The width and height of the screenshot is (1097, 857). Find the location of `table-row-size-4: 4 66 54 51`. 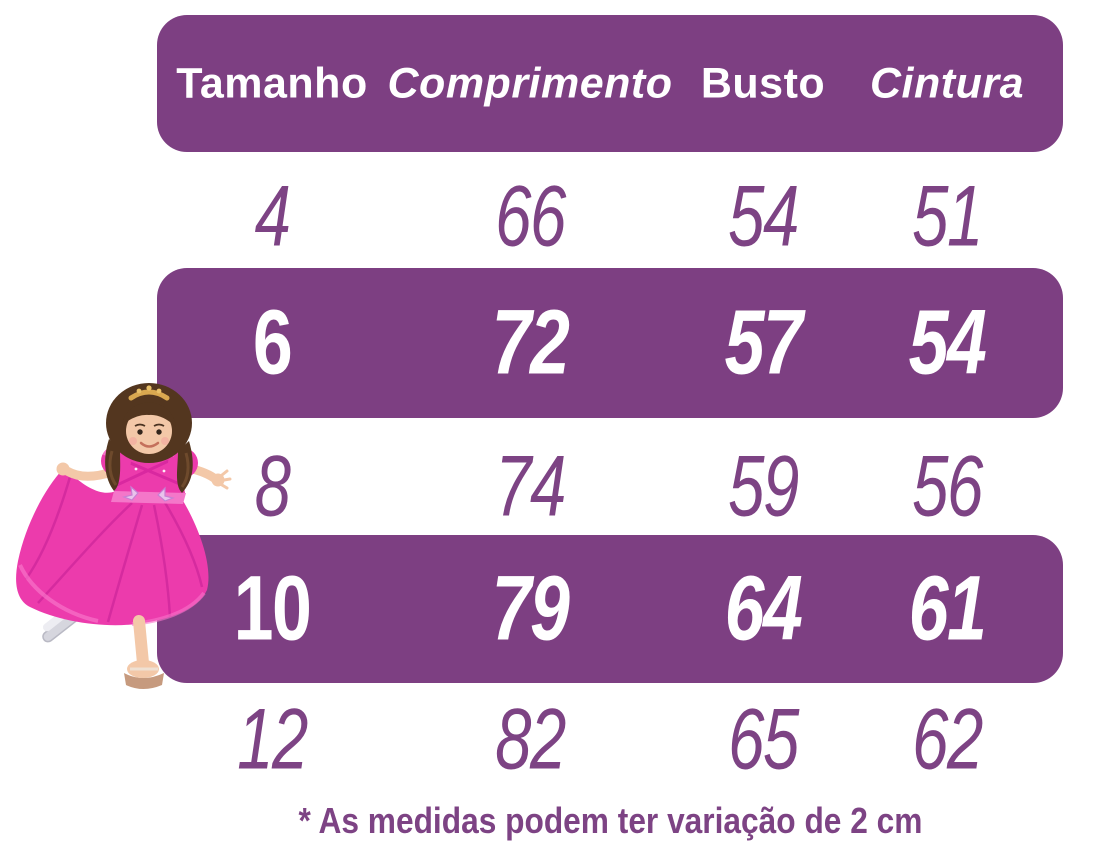

table-row-size-4: 4 66 54 51 is located at coordinates (548, 217).